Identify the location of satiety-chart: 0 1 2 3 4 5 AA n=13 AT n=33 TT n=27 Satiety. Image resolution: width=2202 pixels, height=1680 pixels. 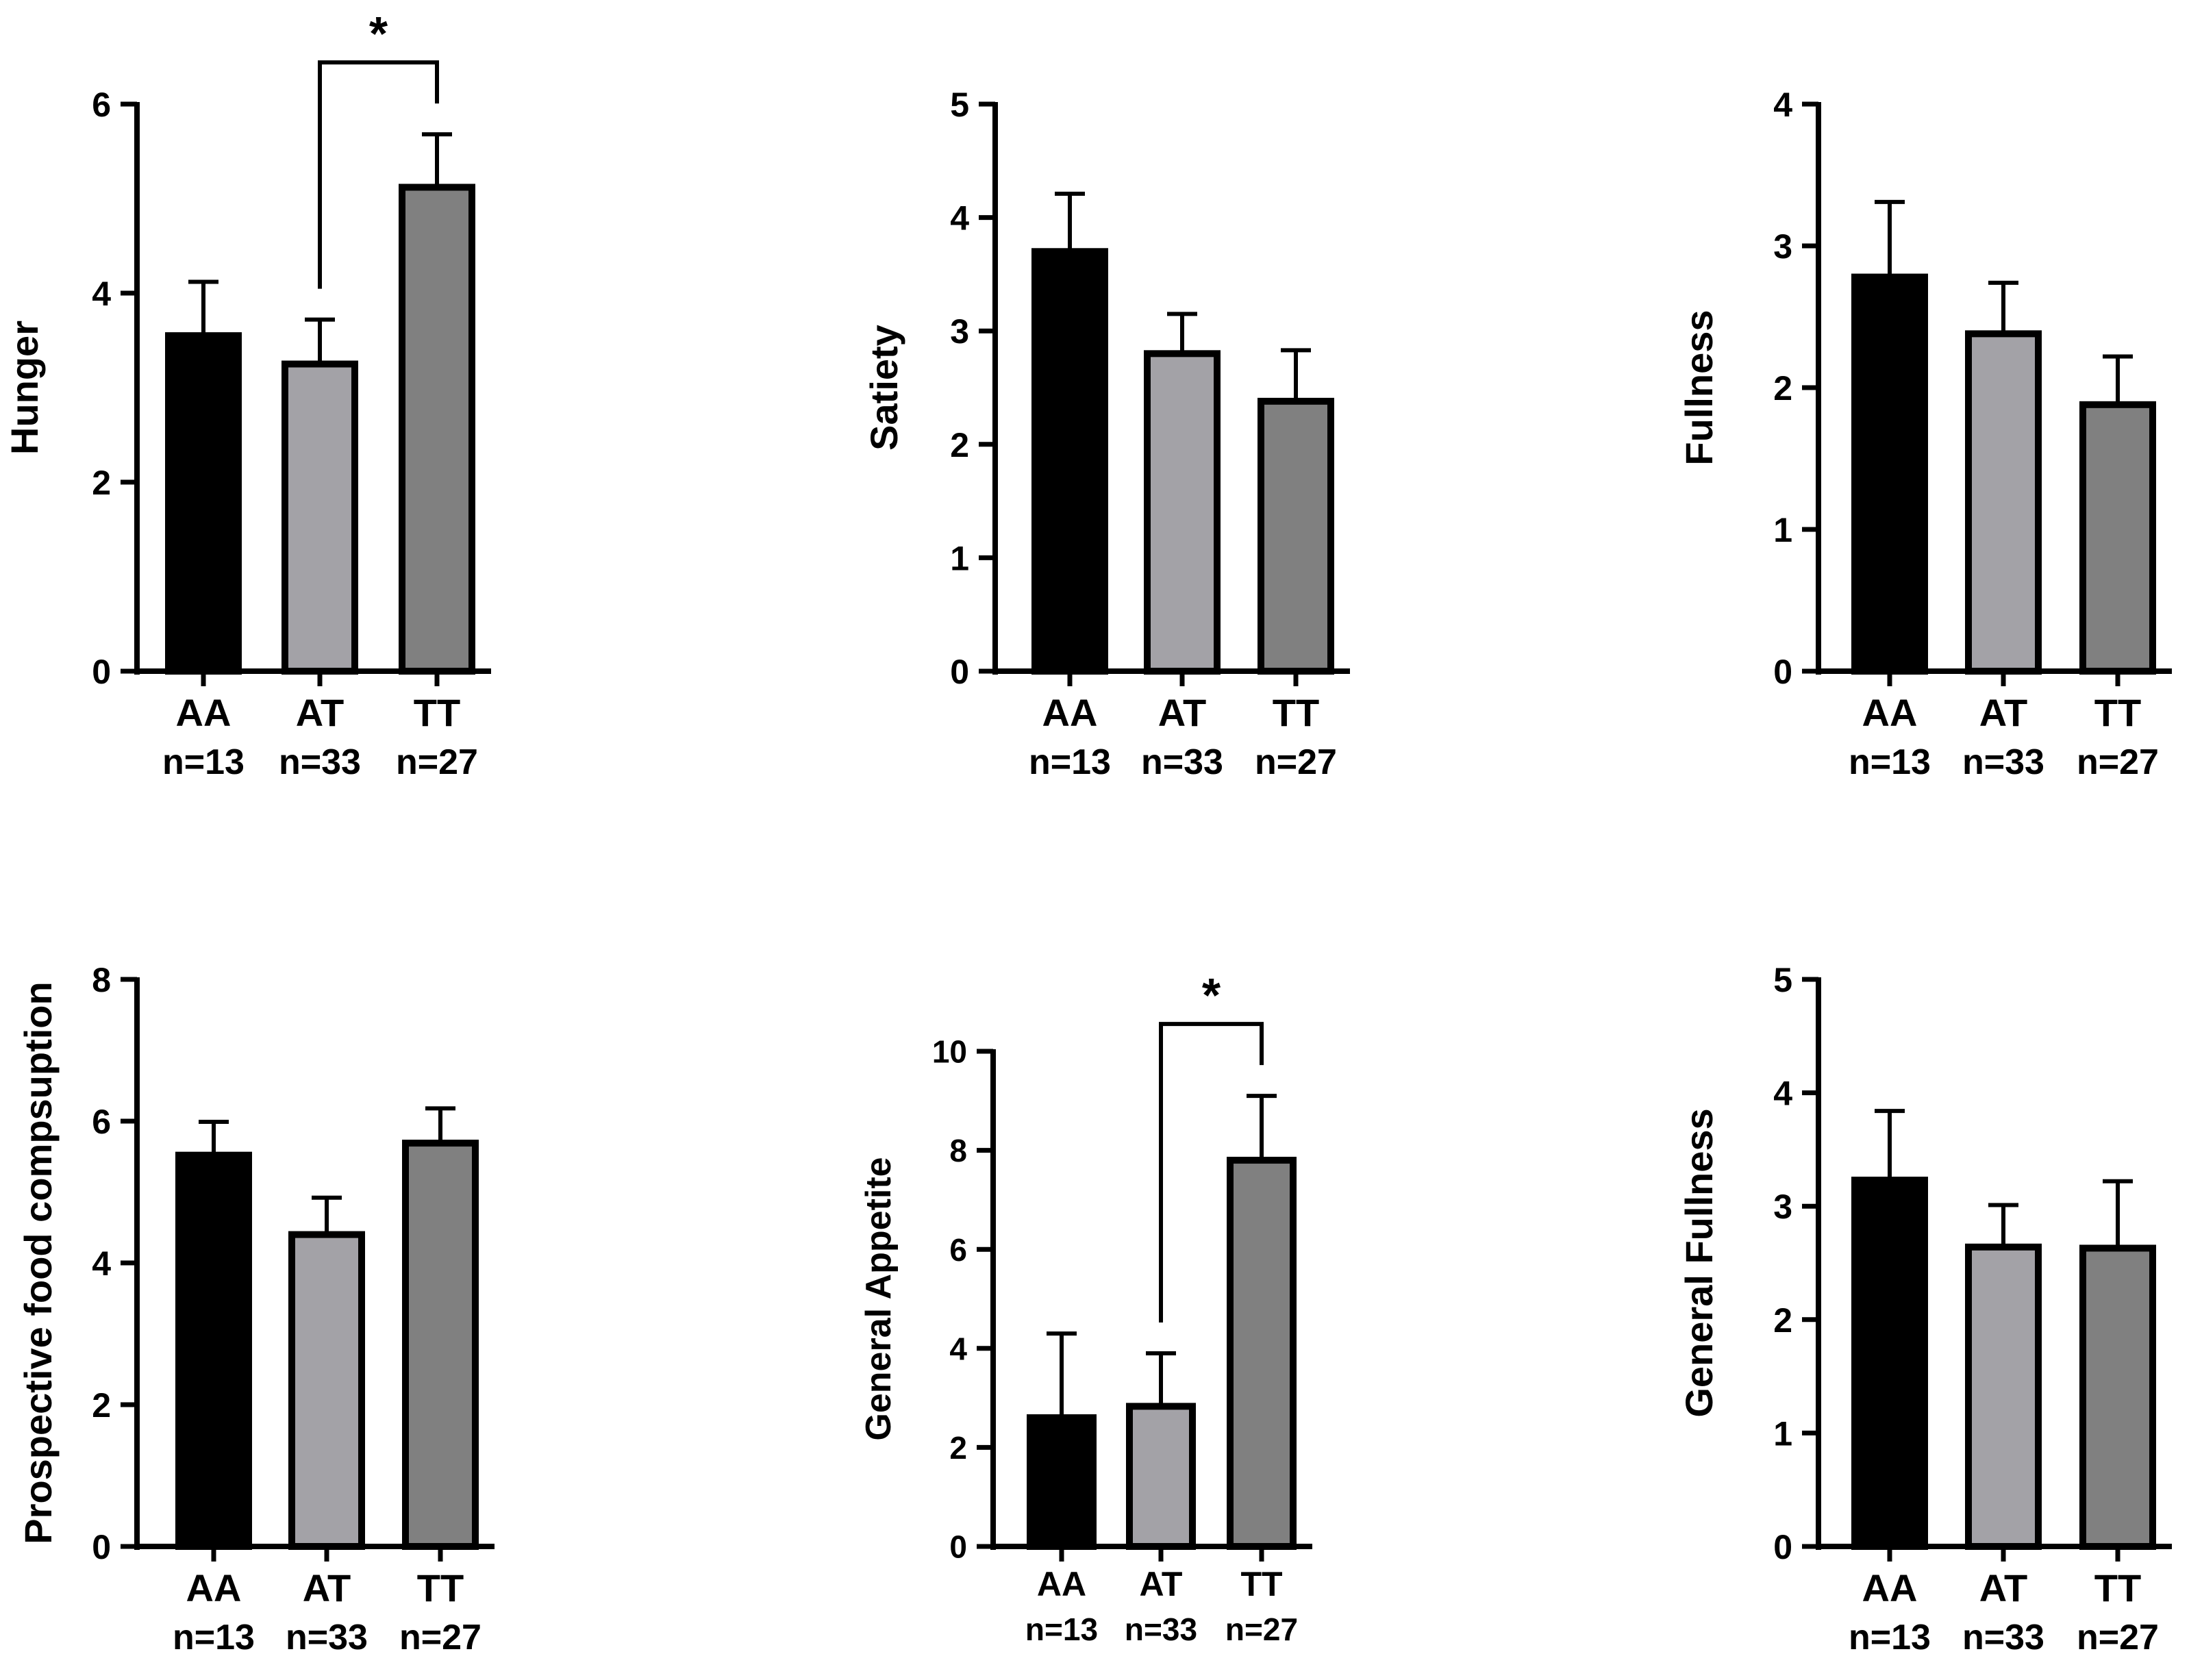
(1106, 434).